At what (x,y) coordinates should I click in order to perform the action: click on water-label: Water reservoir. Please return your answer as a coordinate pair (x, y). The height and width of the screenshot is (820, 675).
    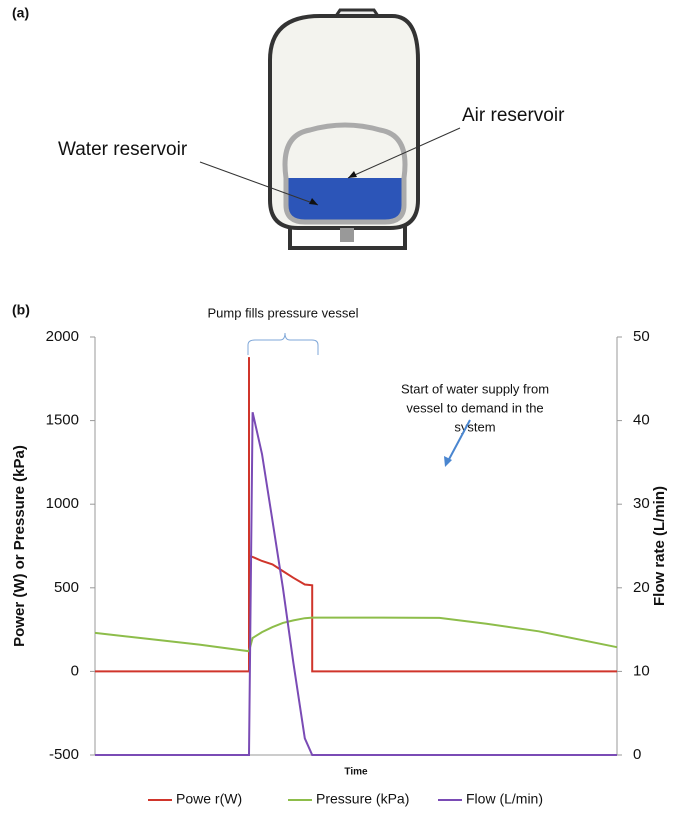
    Looking at the image, I should click on (123, 149).